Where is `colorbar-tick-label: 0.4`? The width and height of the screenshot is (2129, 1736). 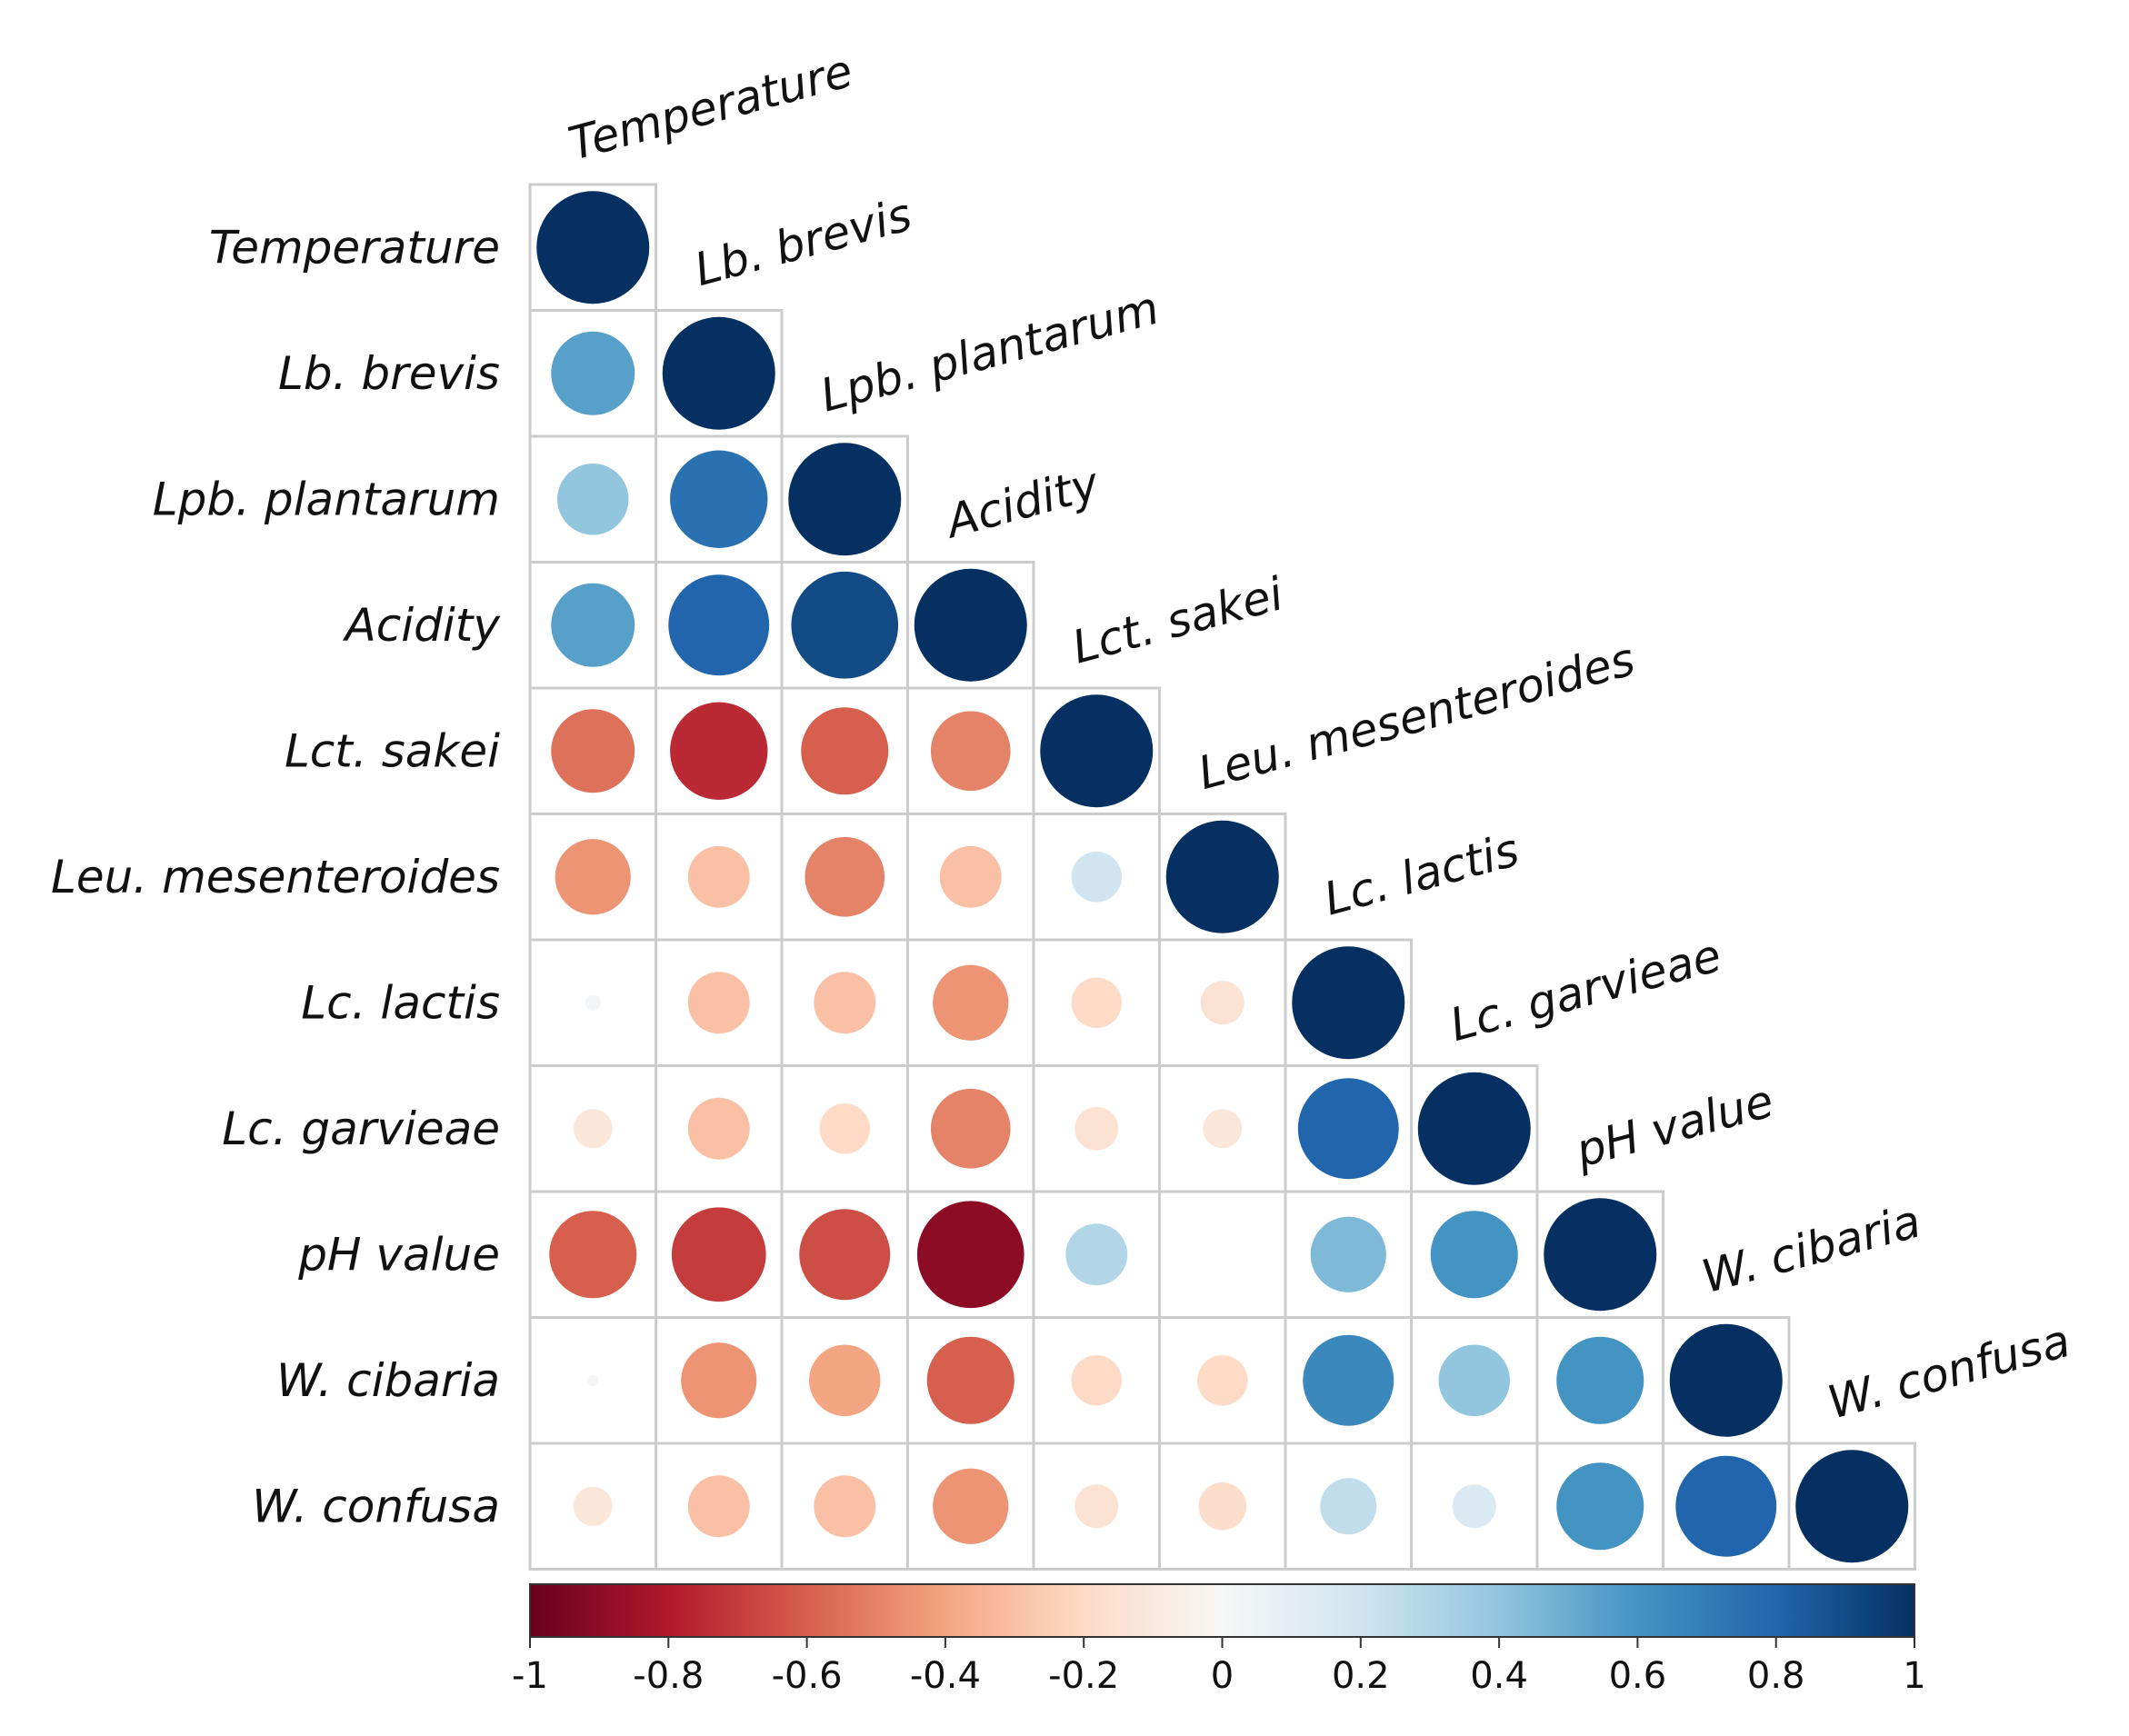 colorbar-tick-label: 0.4 is located at coordinates (1499, 1676).